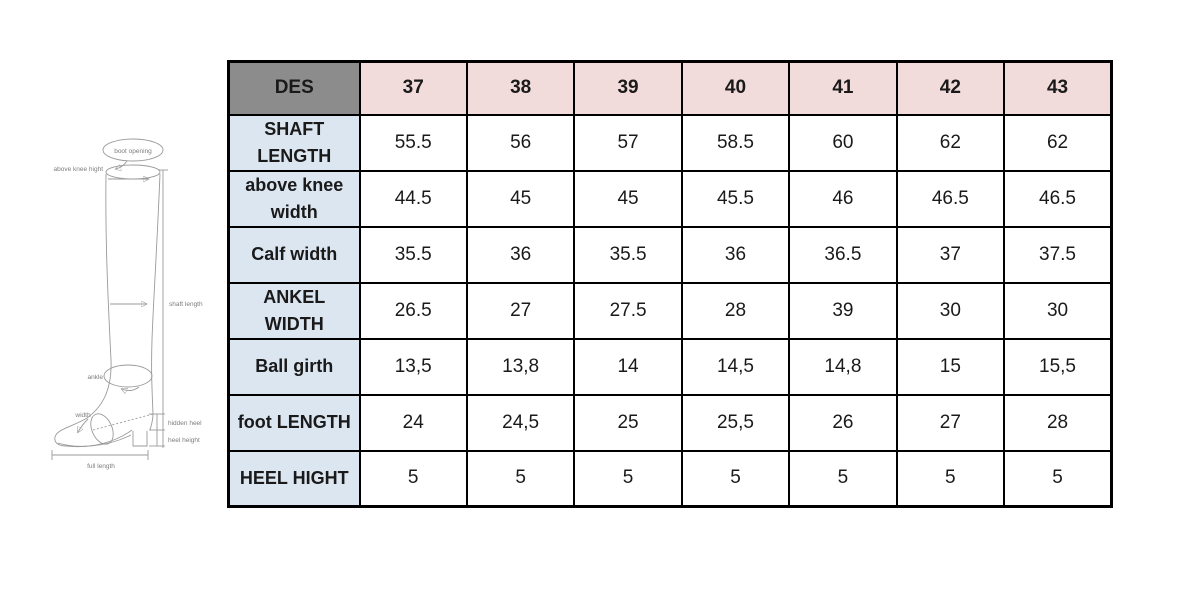 The height and width of the screenshot is (597, 1189). I want to click on boot-opening-label: boot opening, so click(133, 151).